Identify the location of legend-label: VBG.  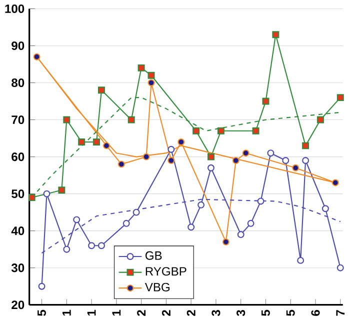
(157, 287).